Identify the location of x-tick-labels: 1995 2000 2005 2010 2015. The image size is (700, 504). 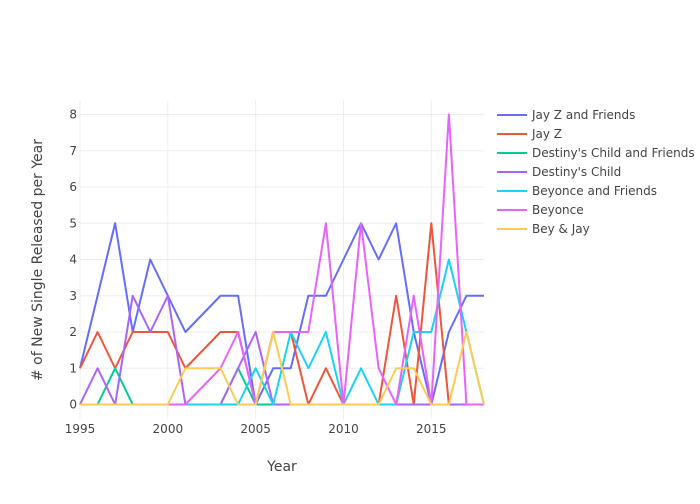
(256, 429).